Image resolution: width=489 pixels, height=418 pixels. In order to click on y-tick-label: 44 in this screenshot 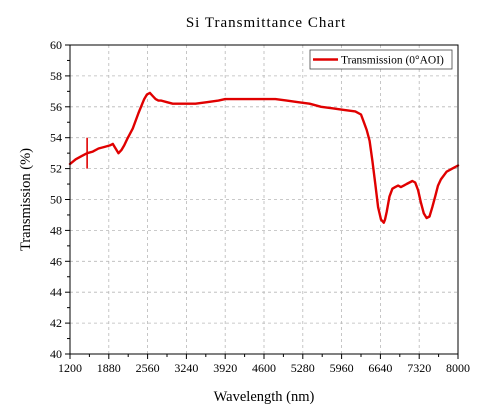, I will do `click(56, 292)`.